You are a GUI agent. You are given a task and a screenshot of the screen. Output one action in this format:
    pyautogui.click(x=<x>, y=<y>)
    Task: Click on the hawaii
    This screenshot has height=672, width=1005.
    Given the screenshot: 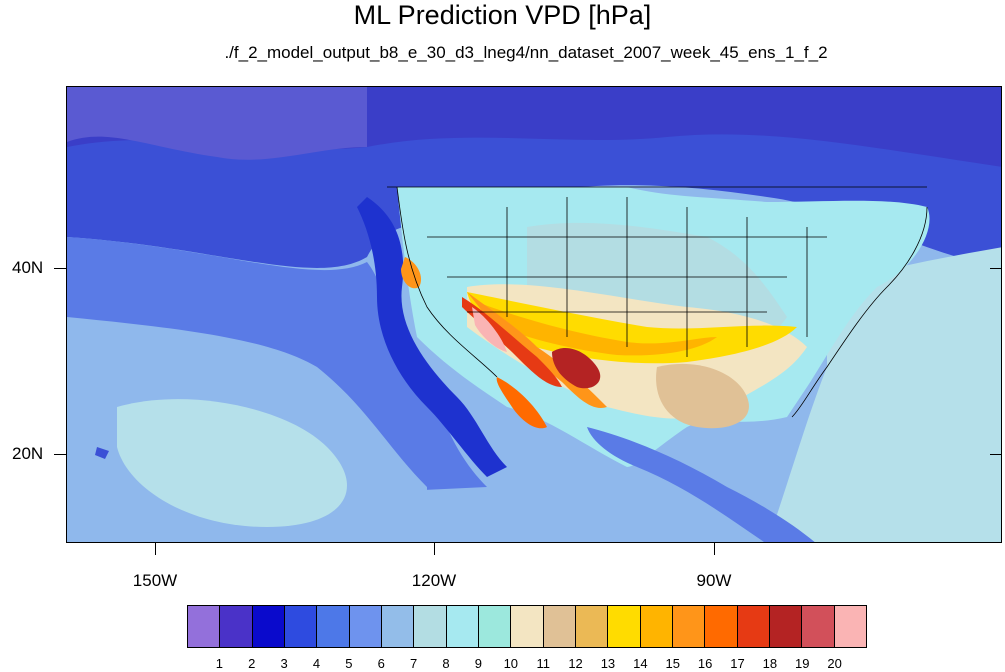 What is the action you would take?
    pyautogui.click(x=102, y=453)
    